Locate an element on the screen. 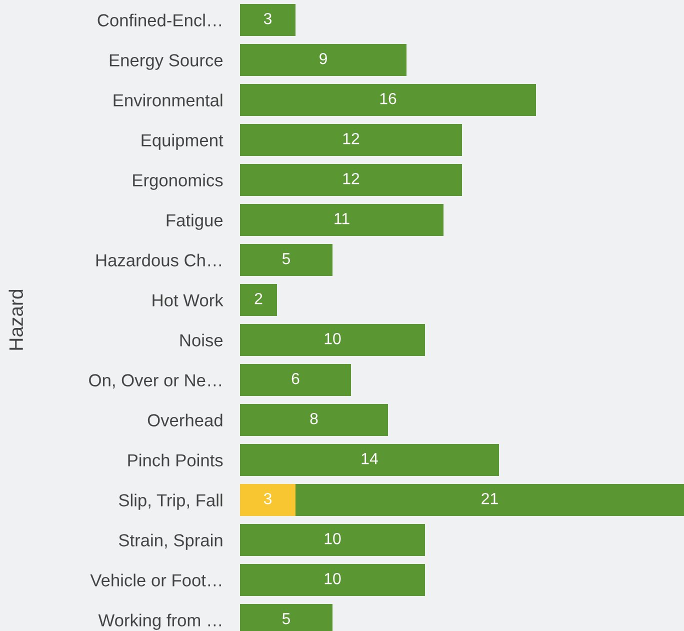 The width and height of the screenshot is (684, 631). y-tick-label: Ergonomics is located at coordinates (178, 182).